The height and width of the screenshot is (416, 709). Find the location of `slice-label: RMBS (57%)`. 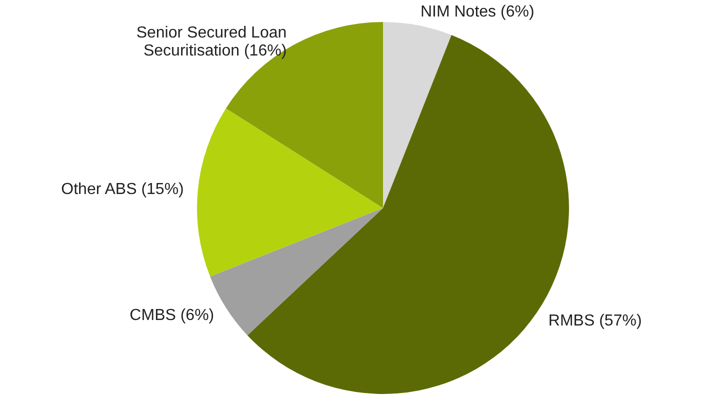

slice-label: RMBS (57%) is located at coordinates (595, 321).